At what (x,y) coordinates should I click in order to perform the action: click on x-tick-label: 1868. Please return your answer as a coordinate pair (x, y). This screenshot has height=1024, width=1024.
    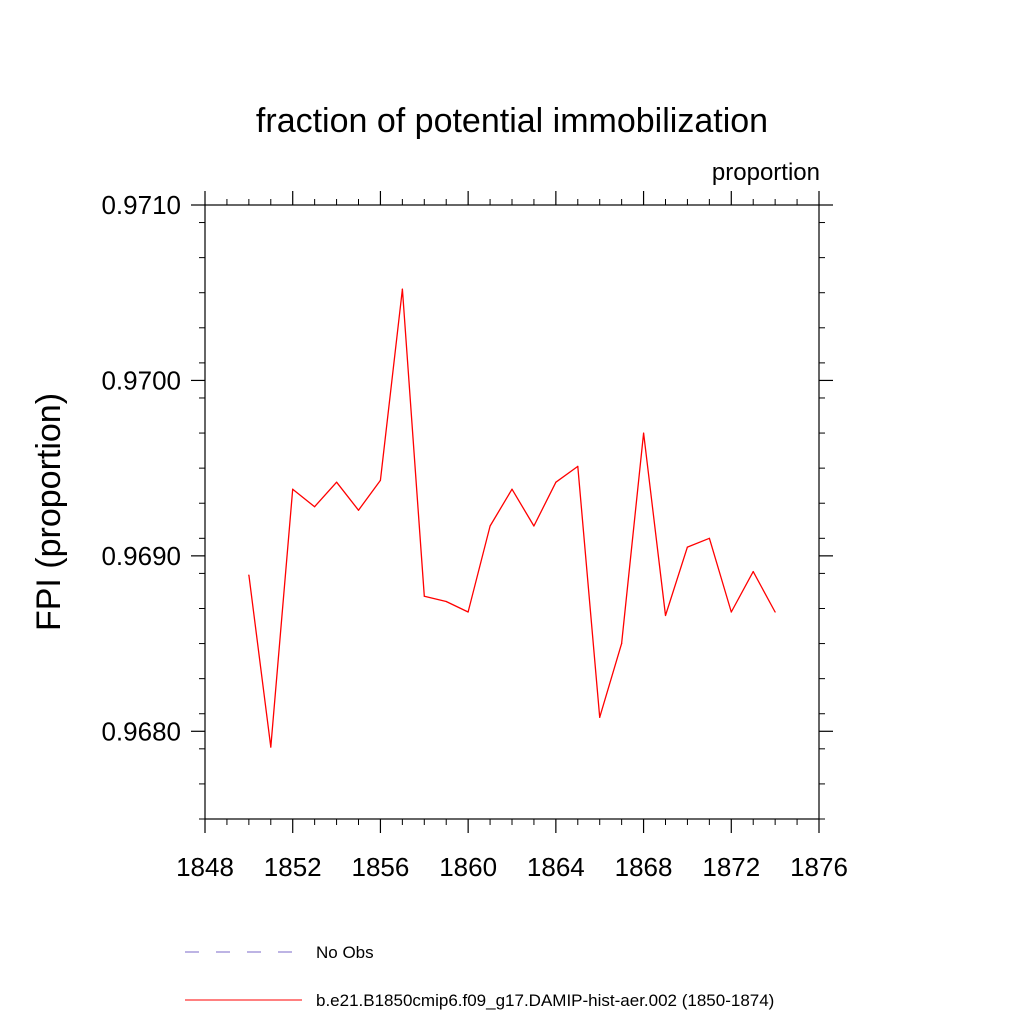
    Looking at the image, I should click on (644, 867).